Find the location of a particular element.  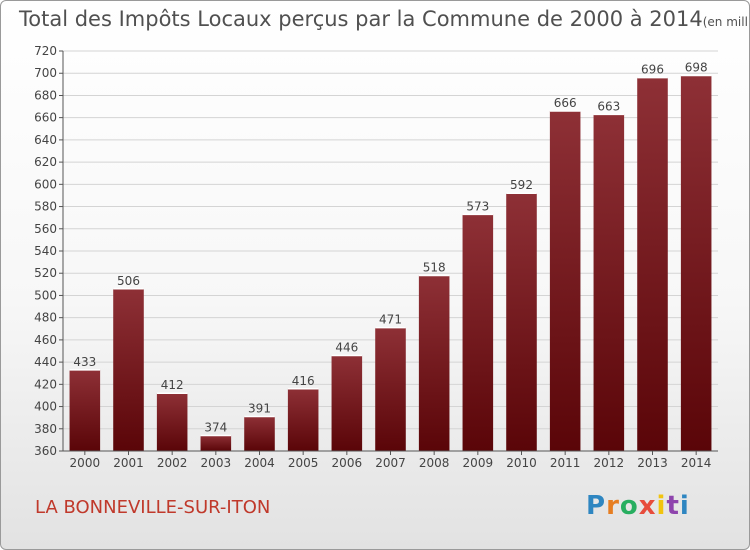

data-label: 573 is located at coordinates (477, 206).